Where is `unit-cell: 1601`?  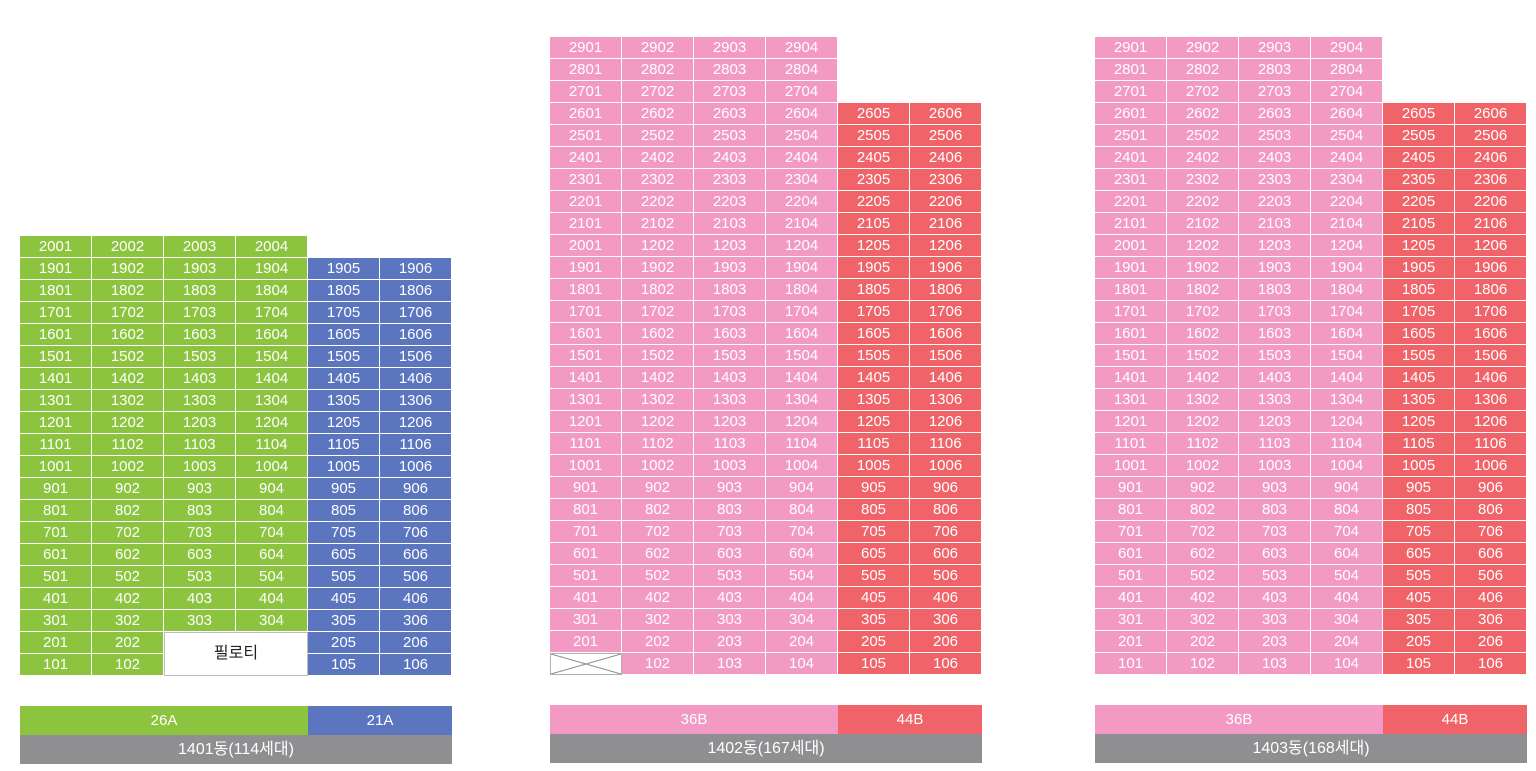
unit-cell: 1601 is located at coordinates (586, 334).